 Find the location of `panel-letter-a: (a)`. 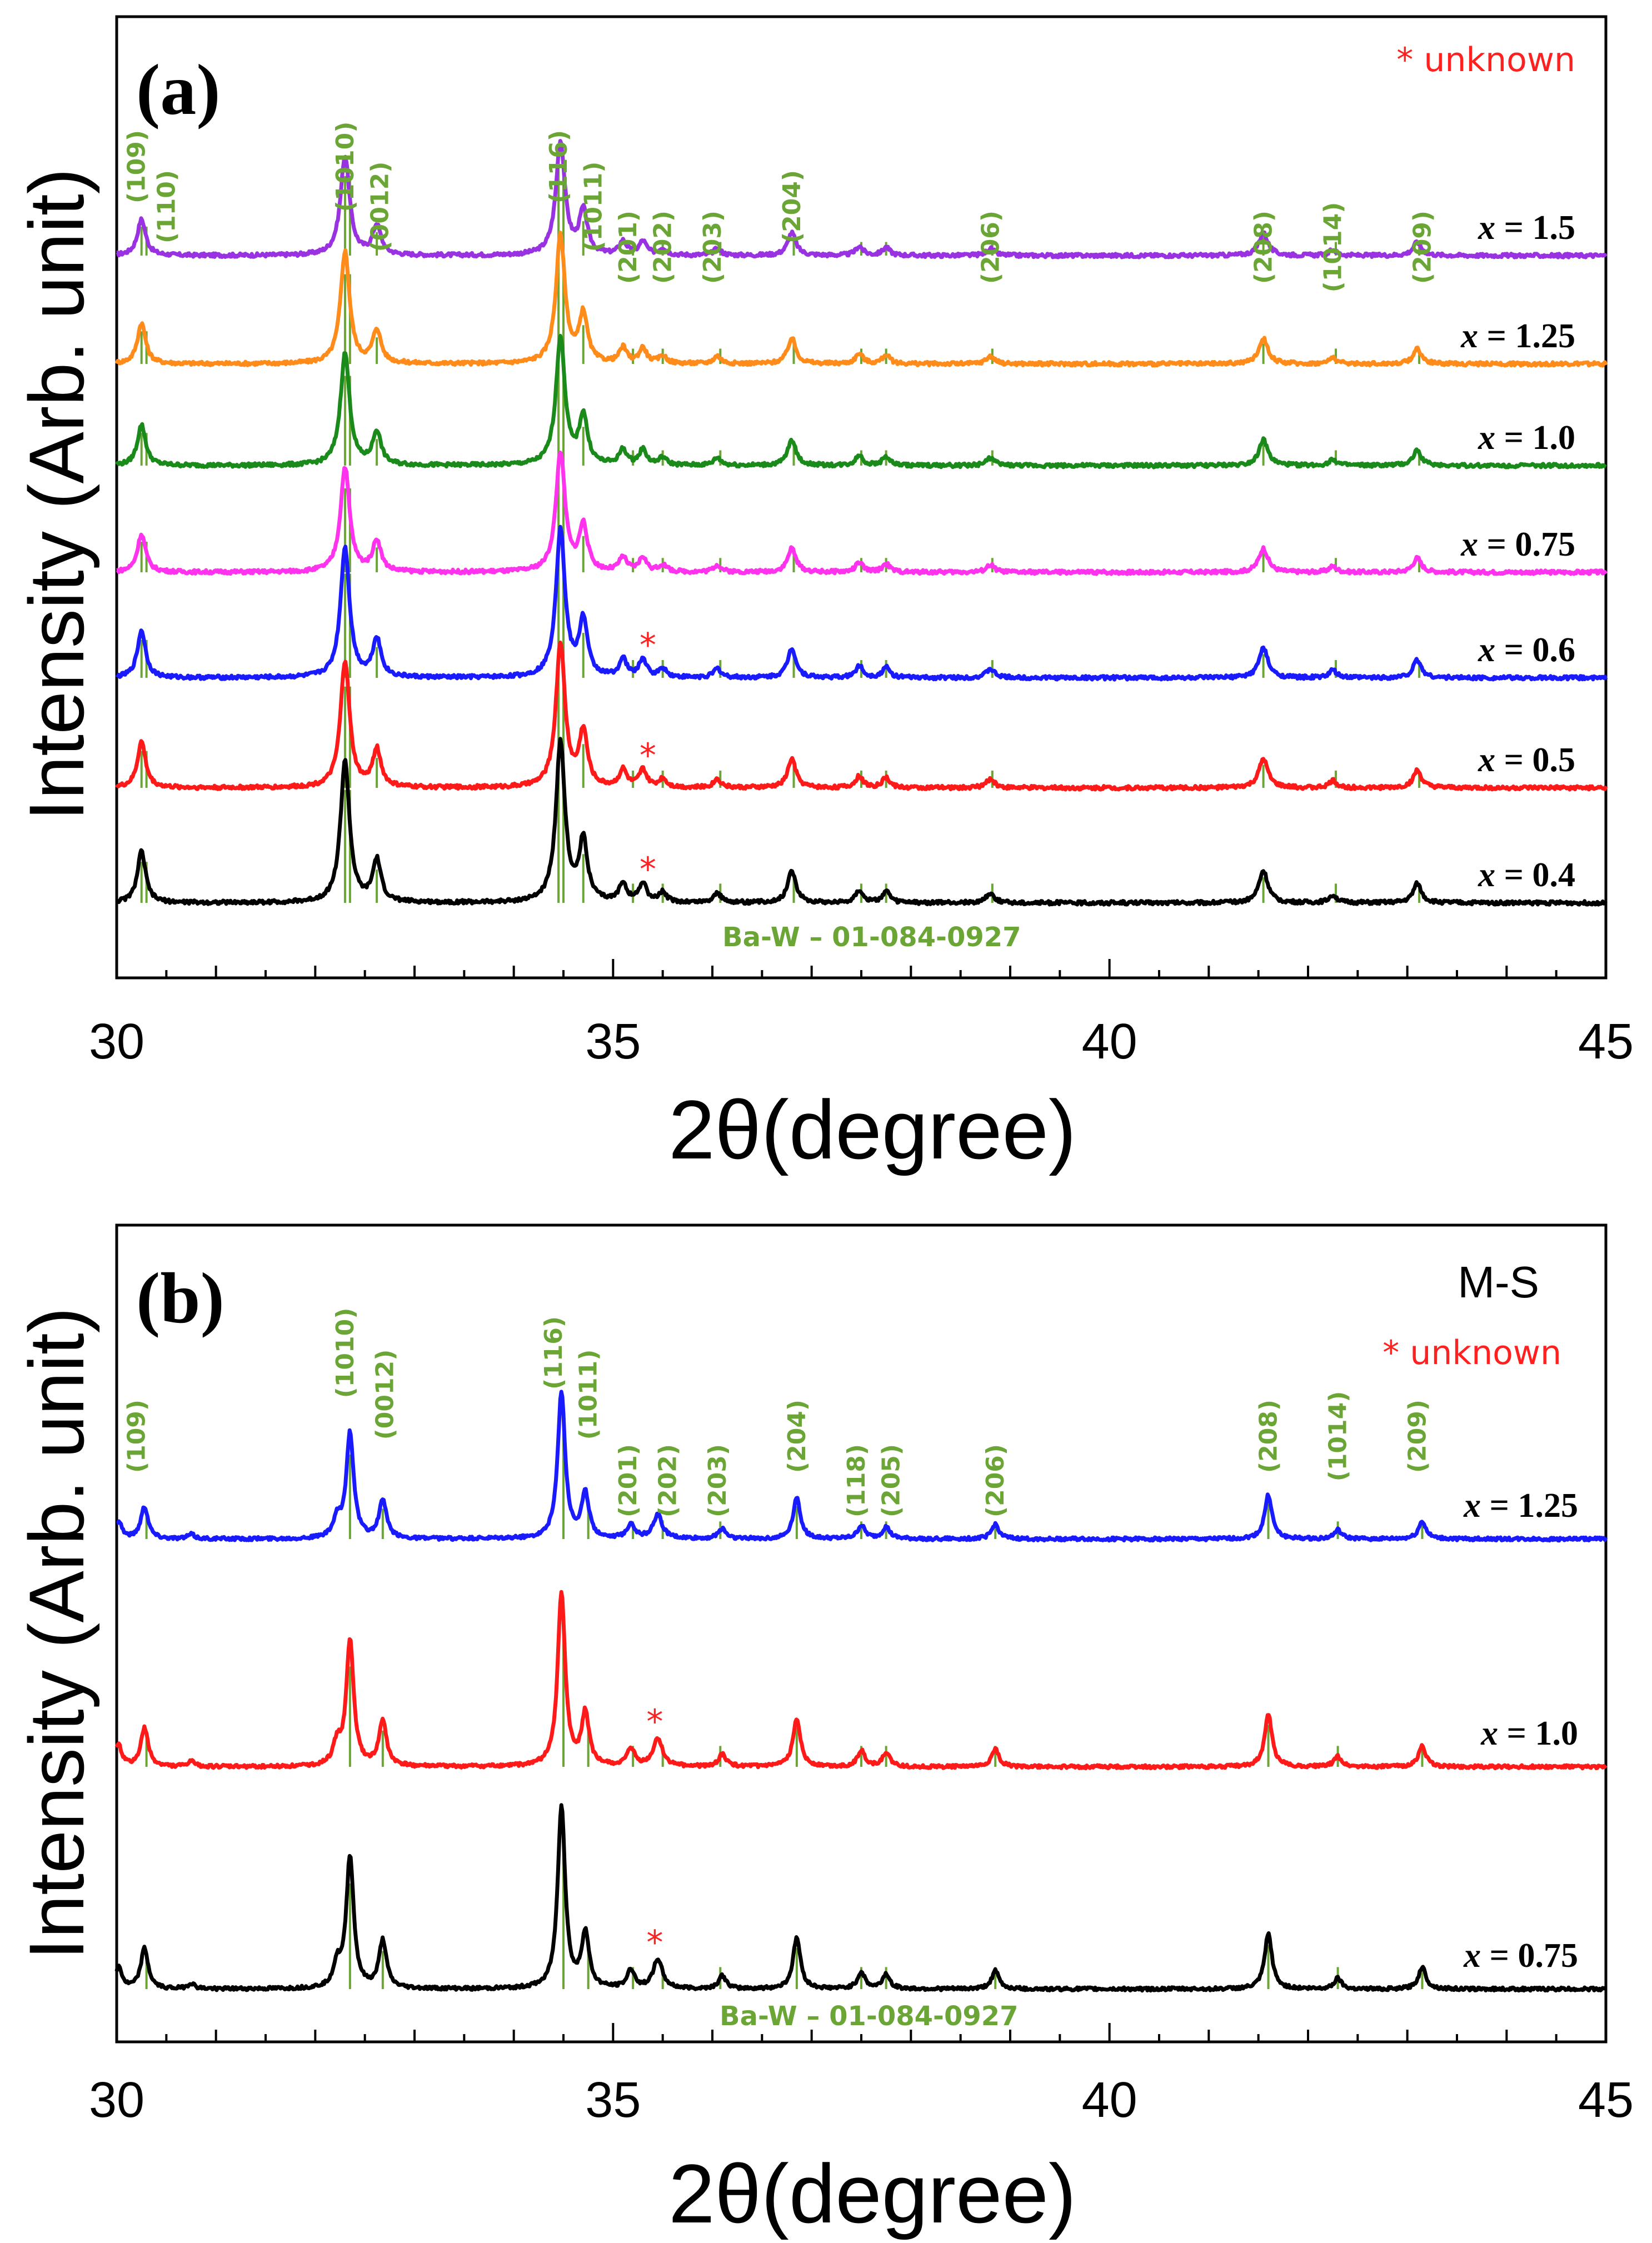

panel-letter-a: (a) is located at coordinates (178, 90).